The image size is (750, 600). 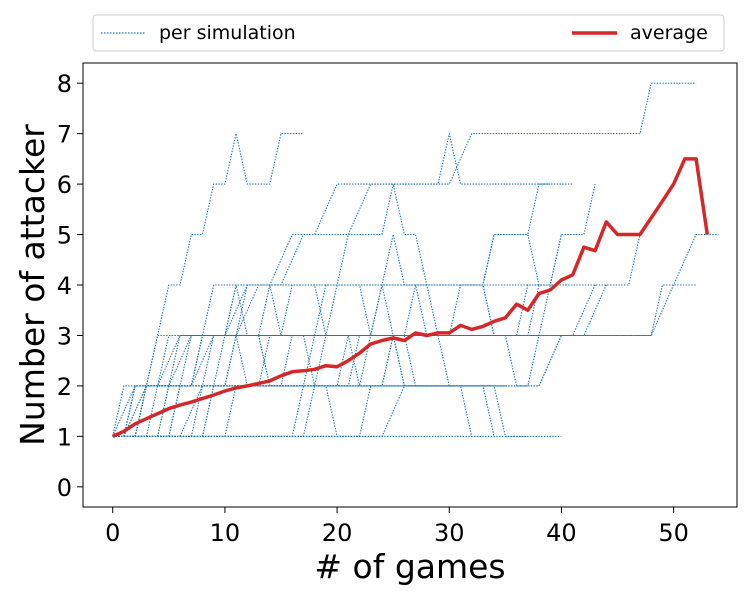 I want to click on legend: per simulation average, so click(x=408, y=33).